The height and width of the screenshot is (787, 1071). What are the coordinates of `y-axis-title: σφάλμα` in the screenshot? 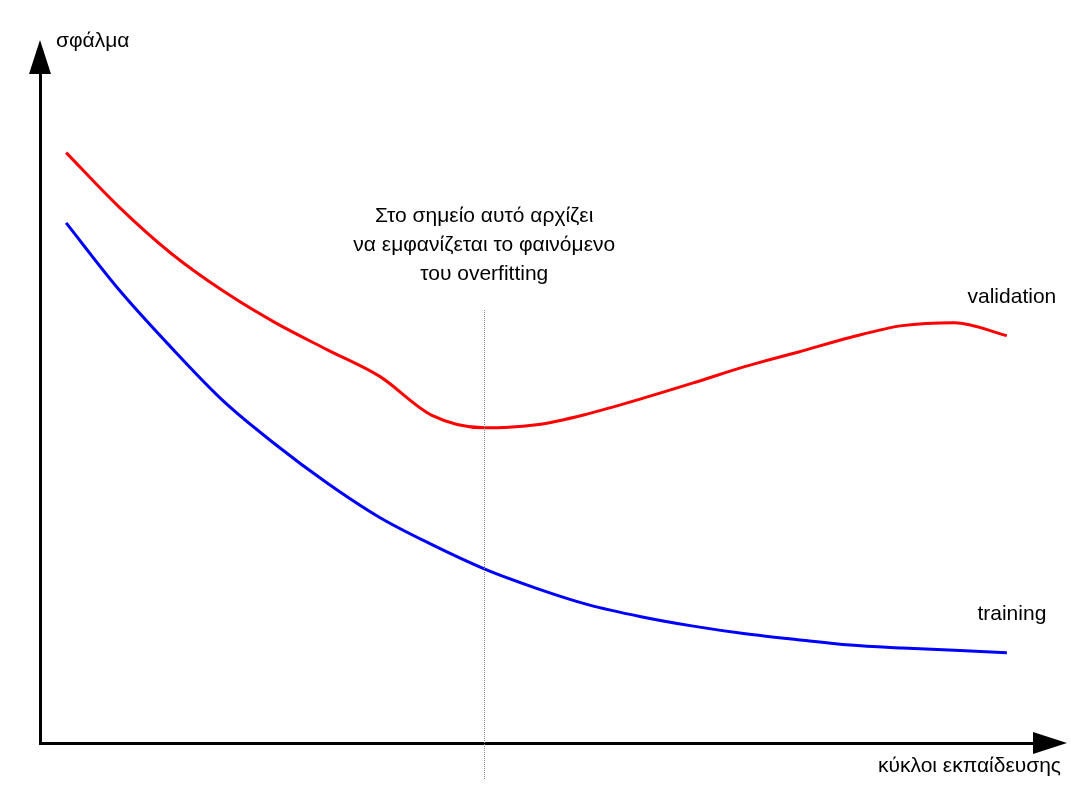 It's located at (93, 40).